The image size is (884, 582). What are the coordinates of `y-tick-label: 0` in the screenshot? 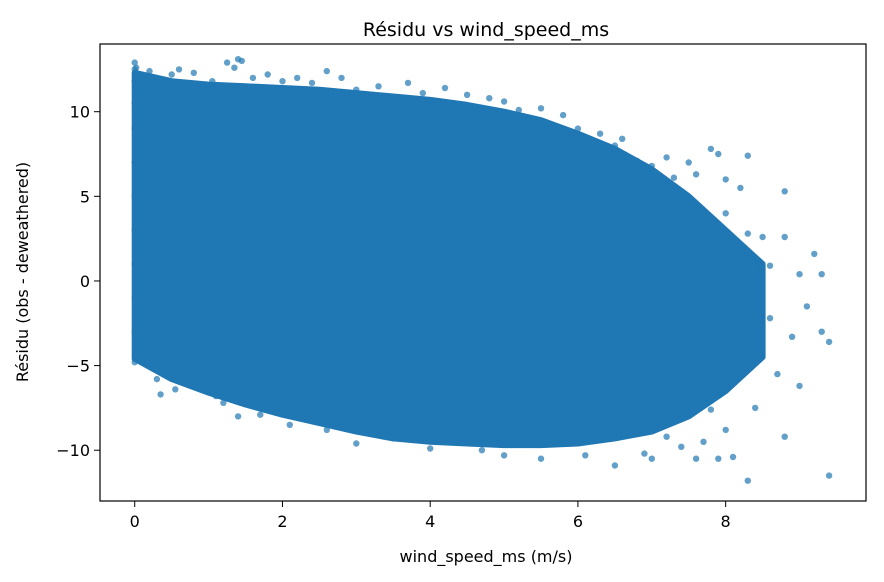 It's located at (85, 281).